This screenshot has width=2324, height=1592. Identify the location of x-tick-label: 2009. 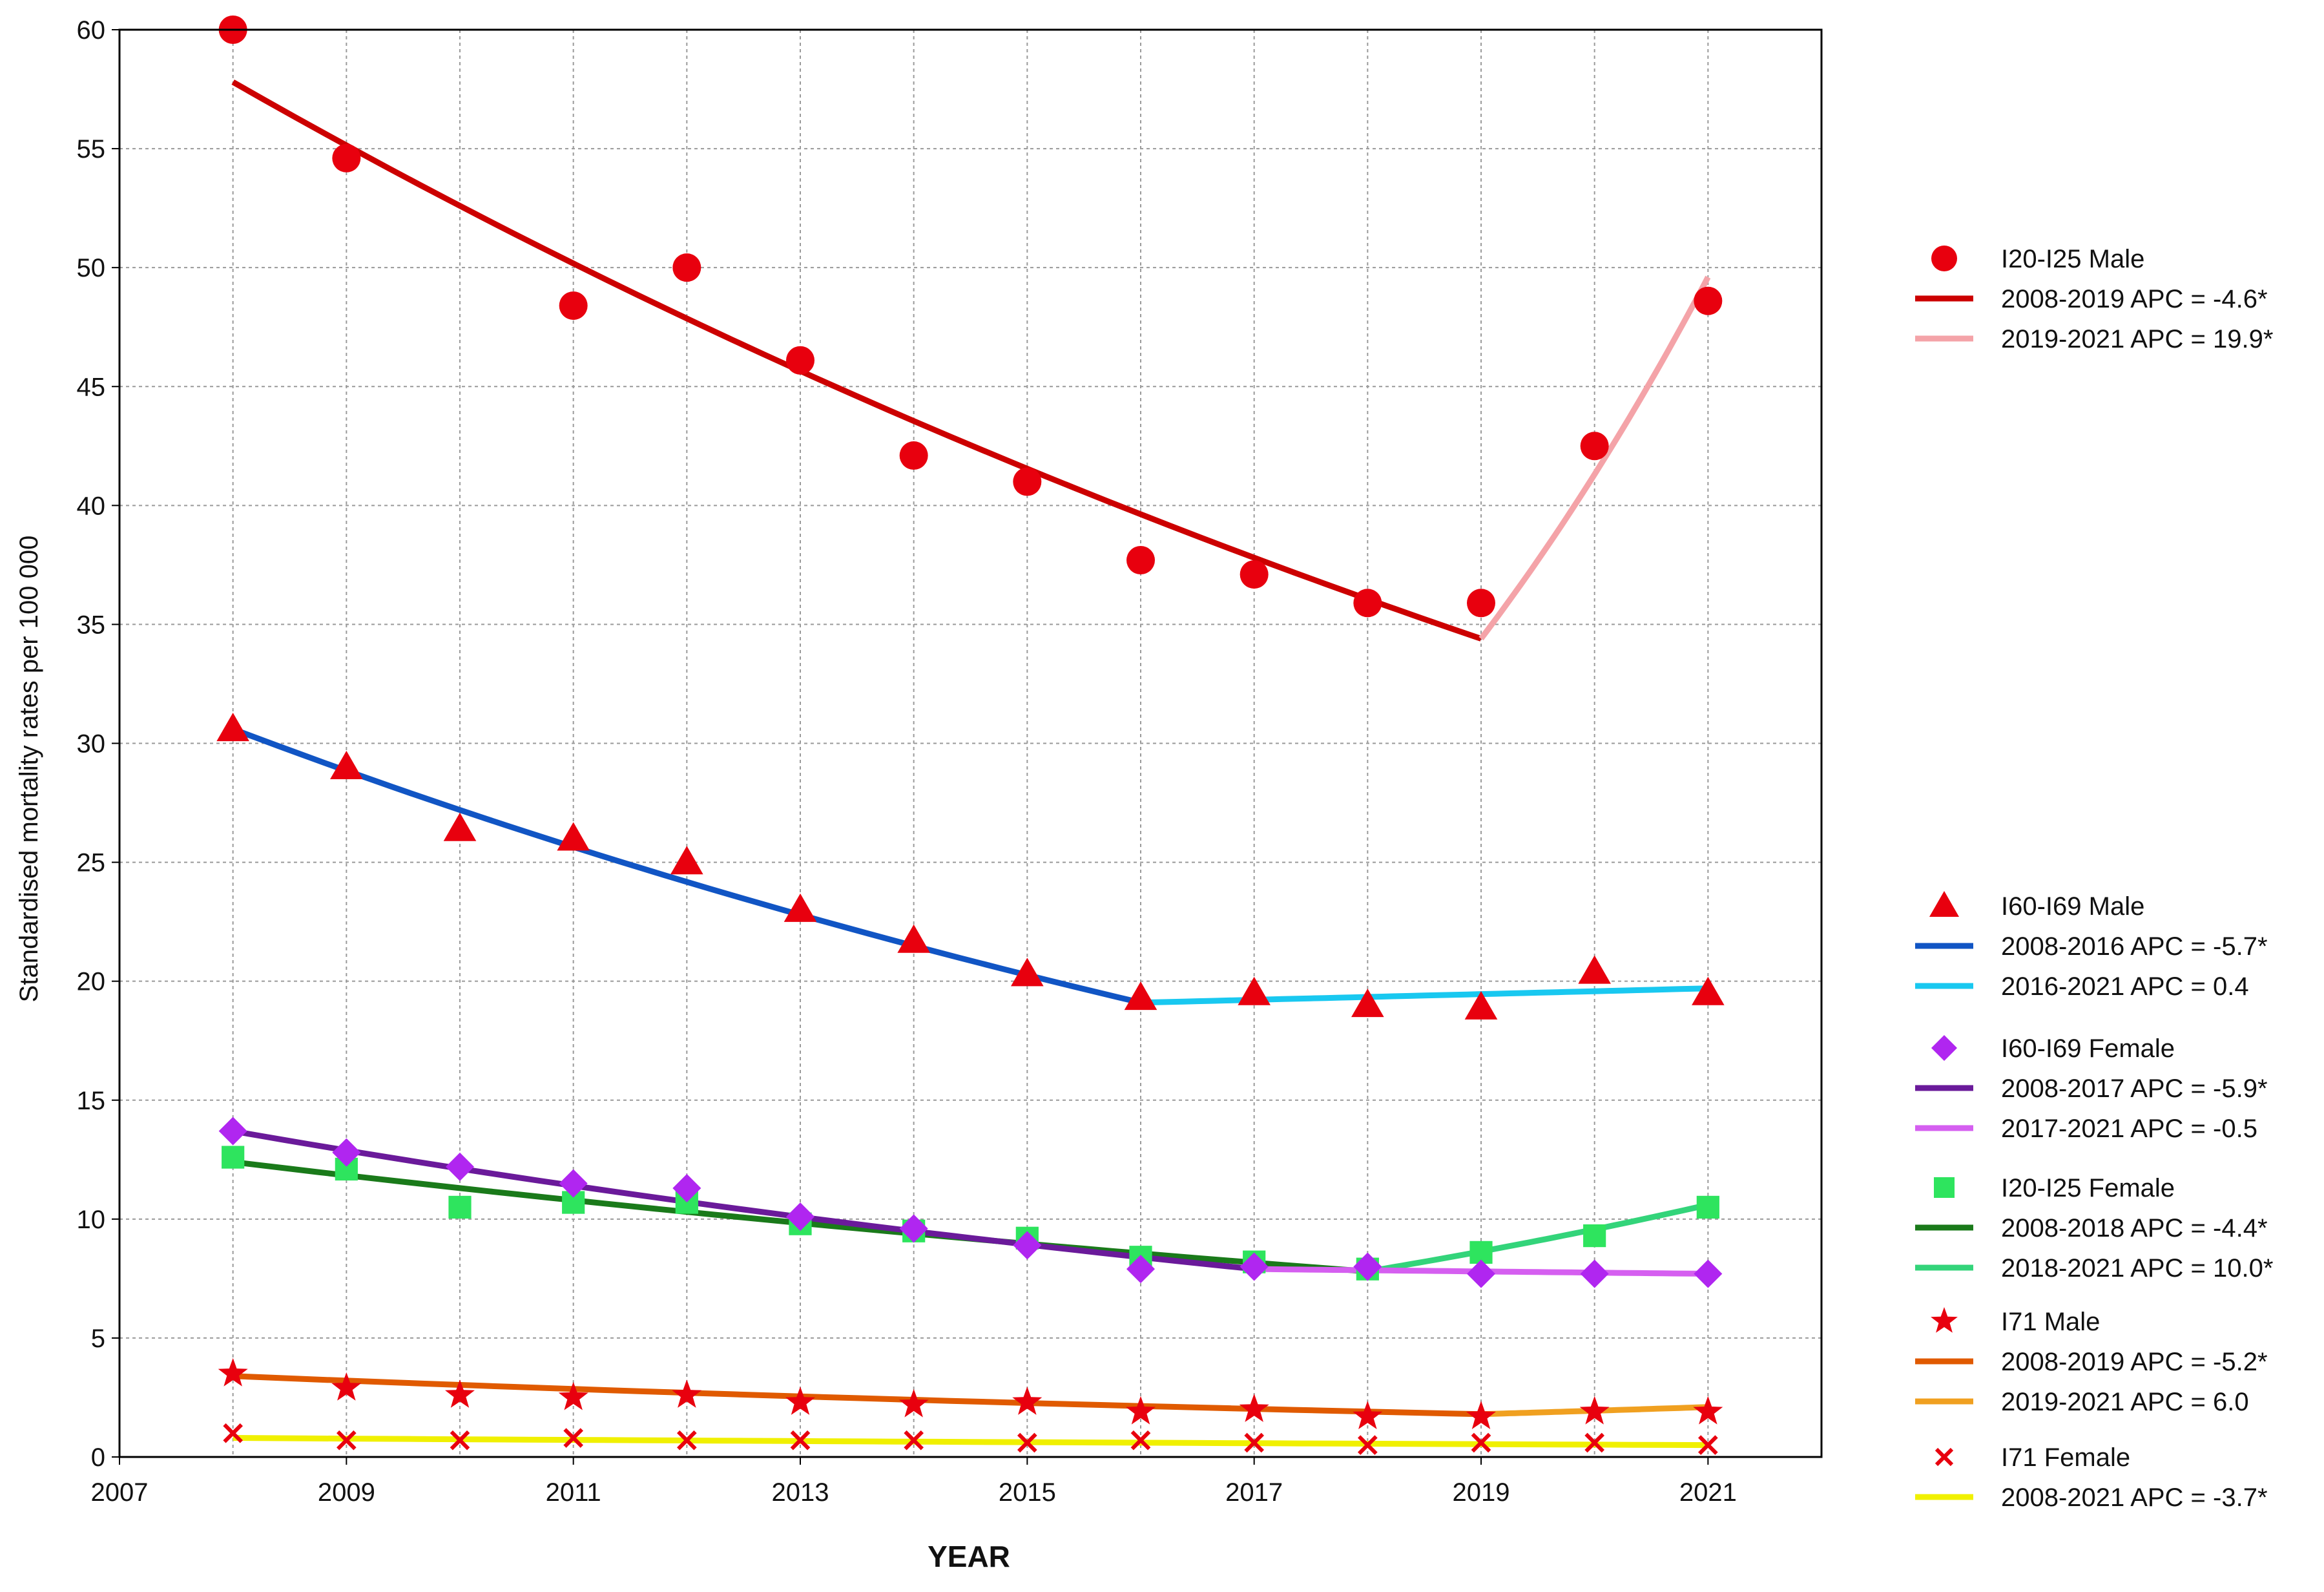
(346, 1492).